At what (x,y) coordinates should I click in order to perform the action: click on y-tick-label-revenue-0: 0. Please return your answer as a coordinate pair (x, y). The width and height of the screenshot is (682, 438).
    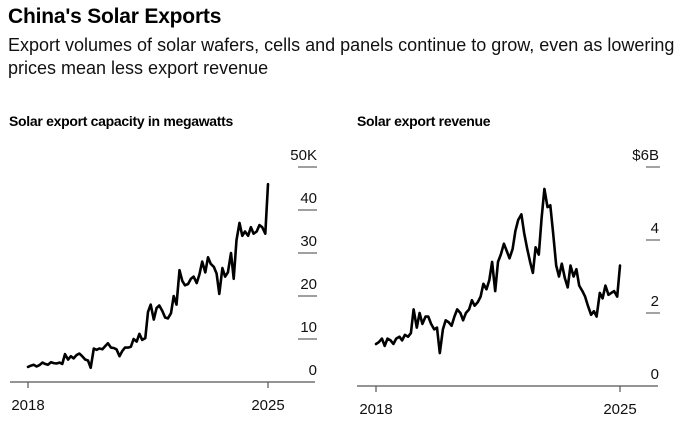
    Looking at the image, I should click on (655, 374).